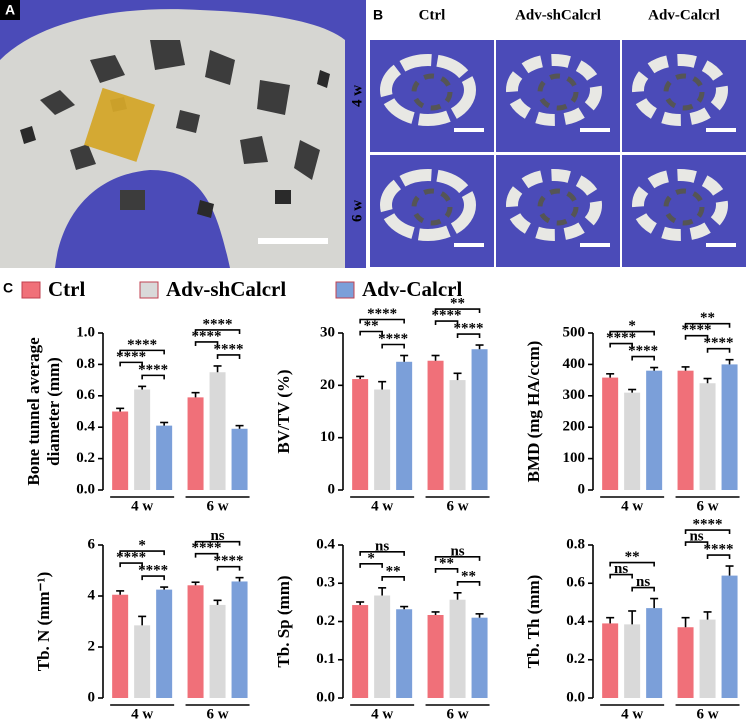 This screenshot has width=747, height=725. Describe the element at coordinates (92, 544) in the screenshot. I see `y-tick-label: 6` at that location.